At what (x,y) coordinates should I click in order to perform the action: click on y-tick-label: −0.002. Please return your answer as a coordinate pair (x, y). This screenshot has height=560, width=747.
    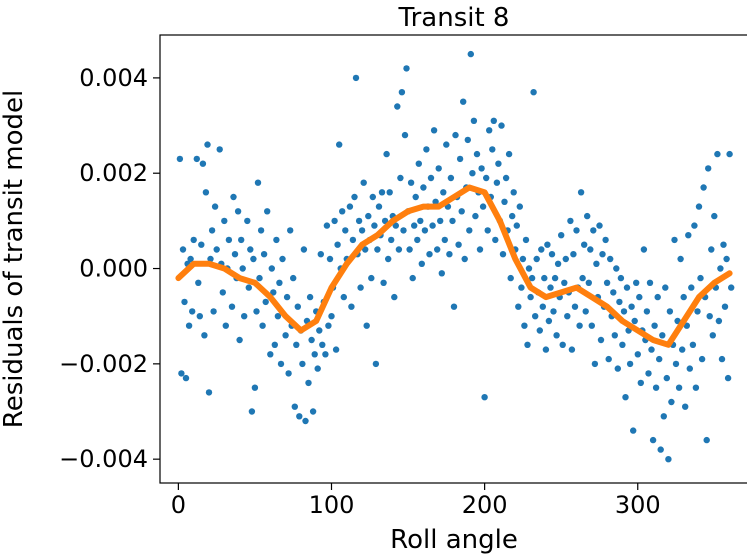
    Looking at the image, I should click on (103, 364).